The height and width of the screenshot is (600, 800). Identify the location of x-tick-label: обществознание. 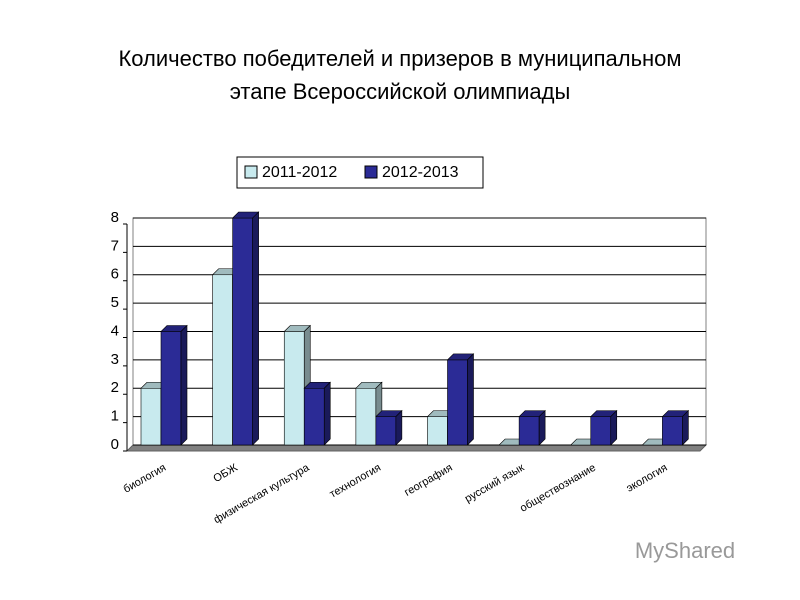
(558, 488).